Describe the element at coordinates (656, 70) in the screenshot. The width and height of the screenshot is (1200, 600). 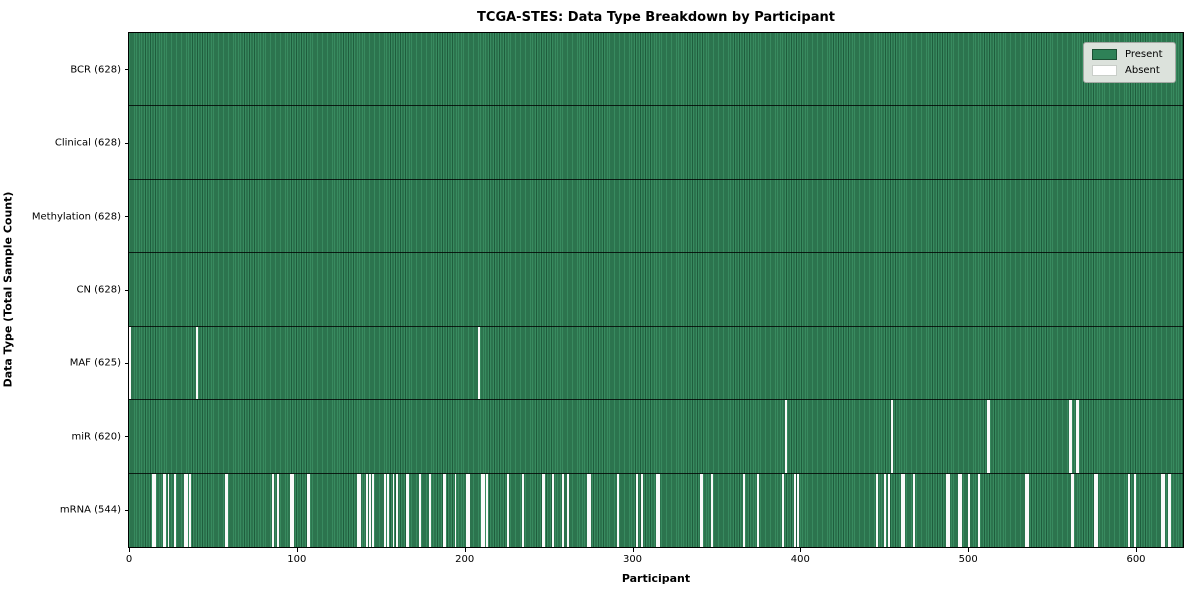
I see `heatmap-row-bcr` at that location.